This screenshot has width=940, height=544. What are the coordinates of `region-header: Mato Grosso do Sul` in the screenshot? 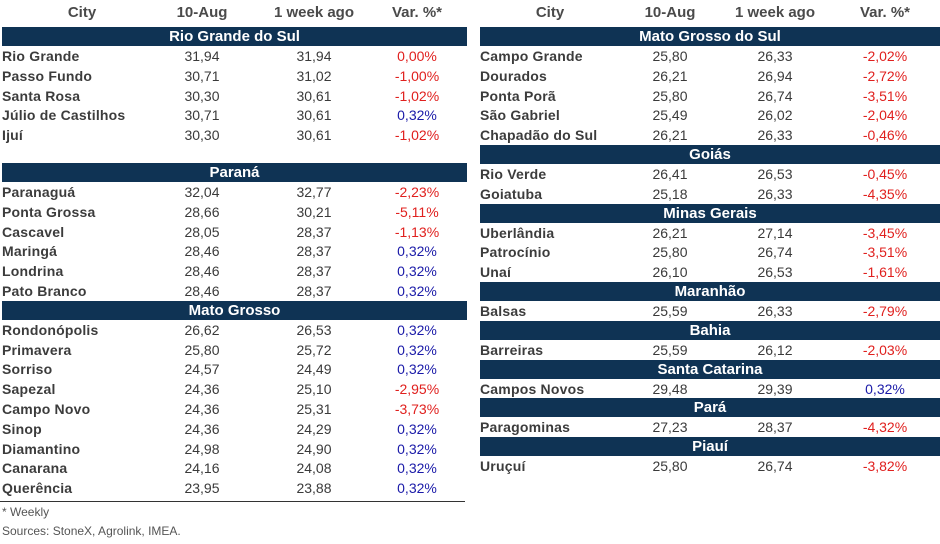 It's located at (710, 36).